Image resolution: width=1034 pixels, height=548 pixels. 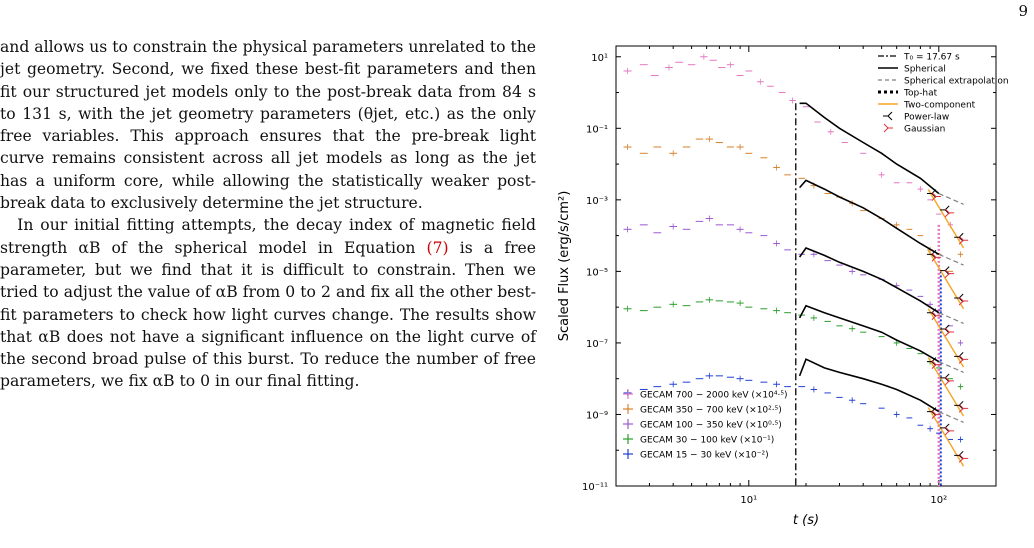 What do you see at coordinates (564, 266) in the screenshot?
I see `y-axis-label: Scaled Flux (erg/s/cm²)` at bounding box center [564, 266].